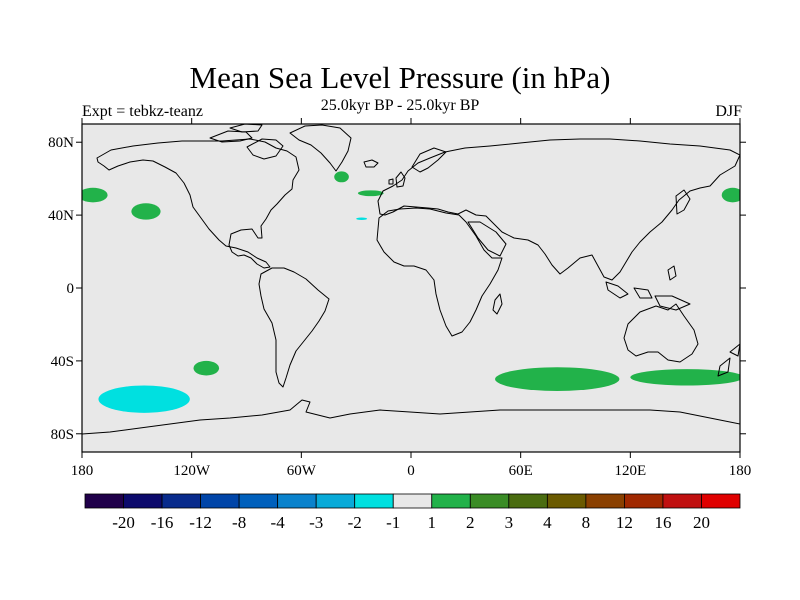 This screenshot has width=800, height=600. I want to click on colorbar-label-12: 8, so click(586, 522).